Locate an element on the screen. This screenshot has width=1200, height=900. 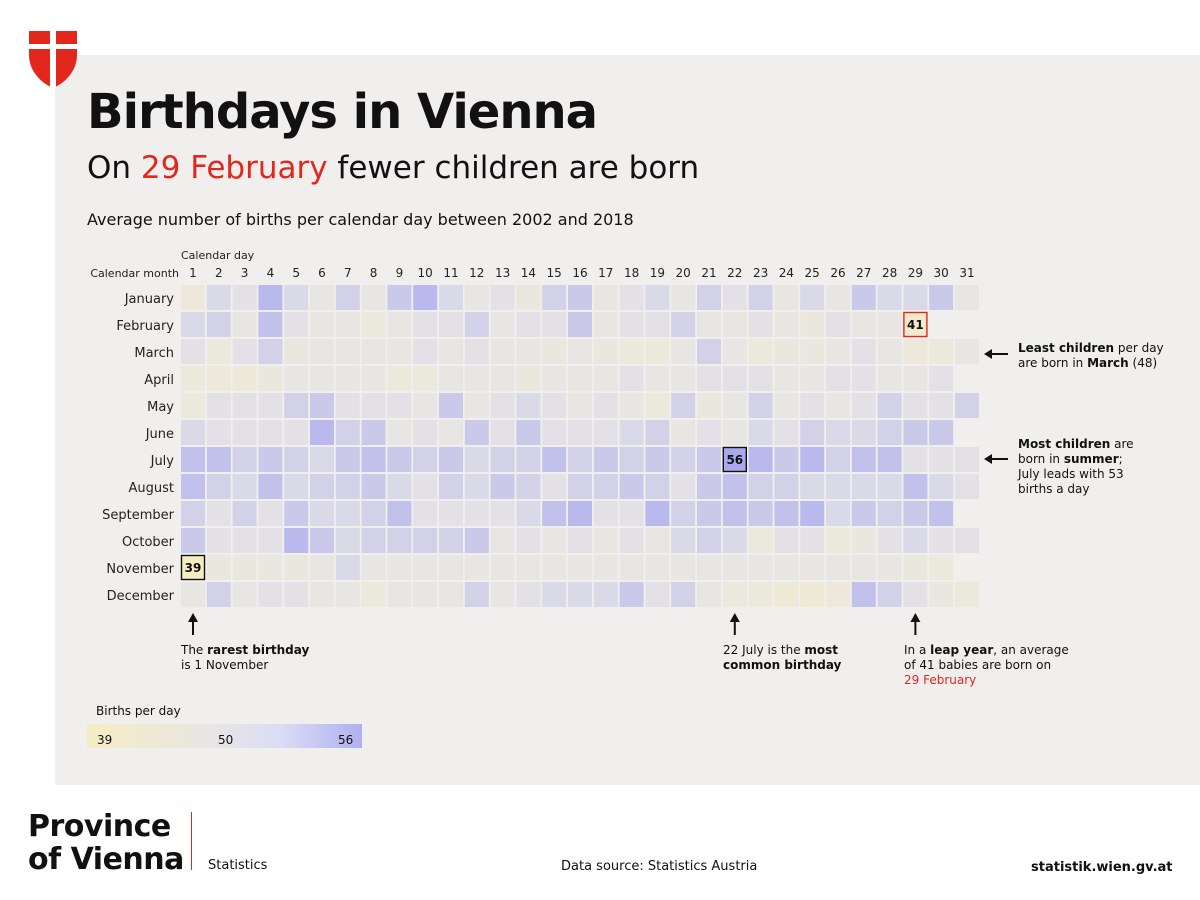
legend-label-max: 56 is located at coordinates (346, 740).